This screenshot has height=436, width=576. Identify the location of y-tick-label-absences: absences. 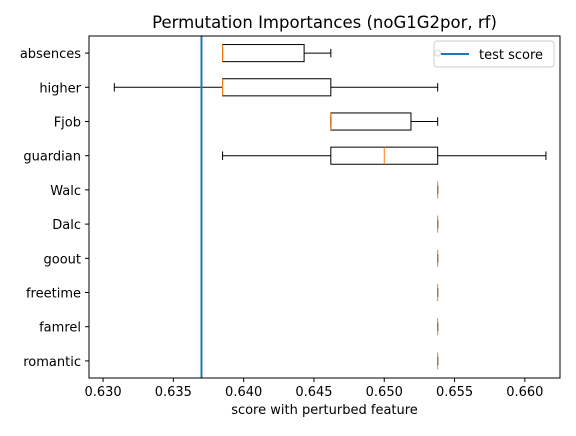
(50, 54).